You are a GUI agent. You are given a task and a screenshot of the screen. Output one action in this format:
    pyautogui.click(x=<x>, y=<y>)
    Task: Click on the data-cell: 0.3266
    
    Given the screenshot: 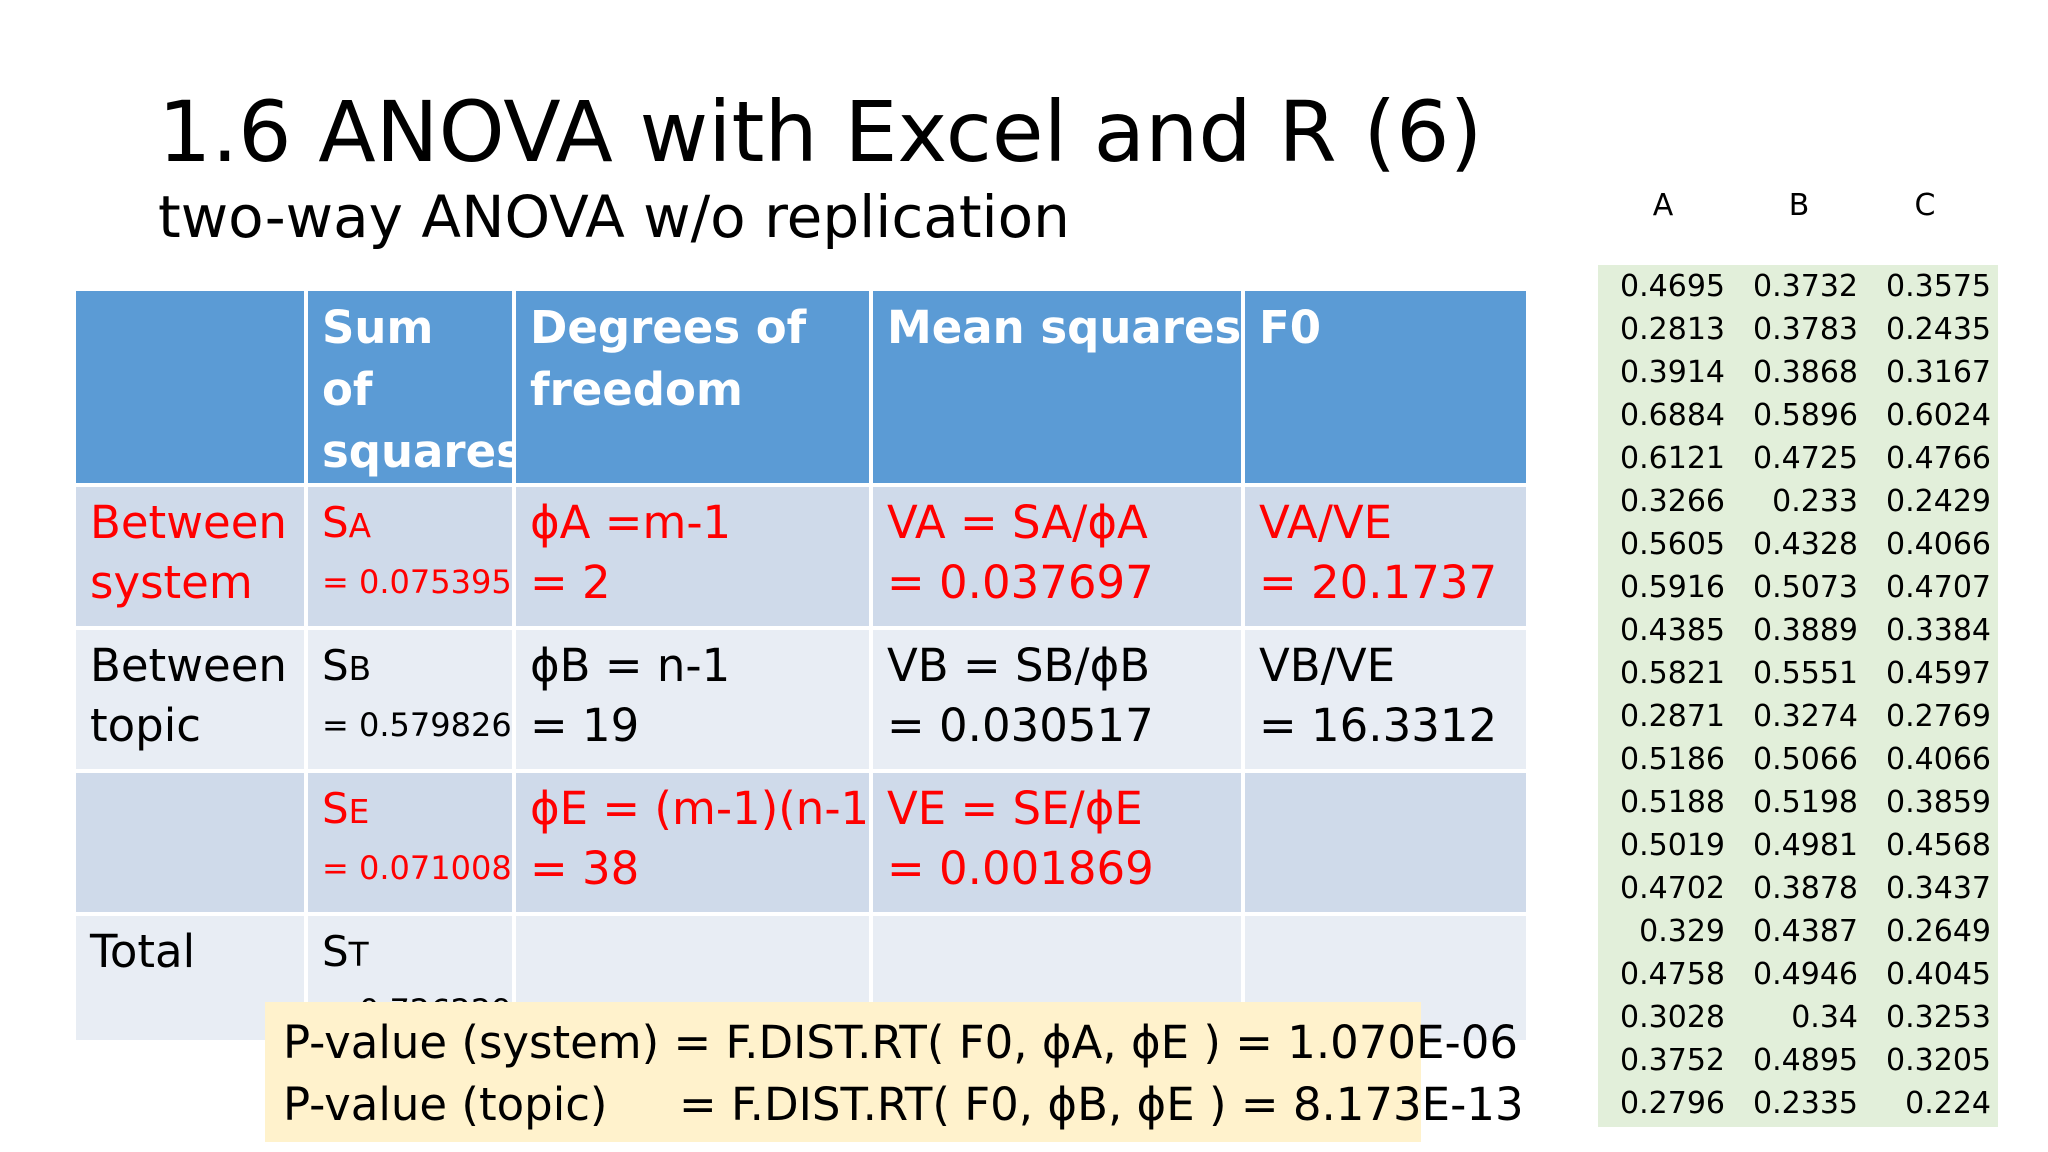 What is the action you would take?
    pyautogui.click(x=1672, y=501)
    